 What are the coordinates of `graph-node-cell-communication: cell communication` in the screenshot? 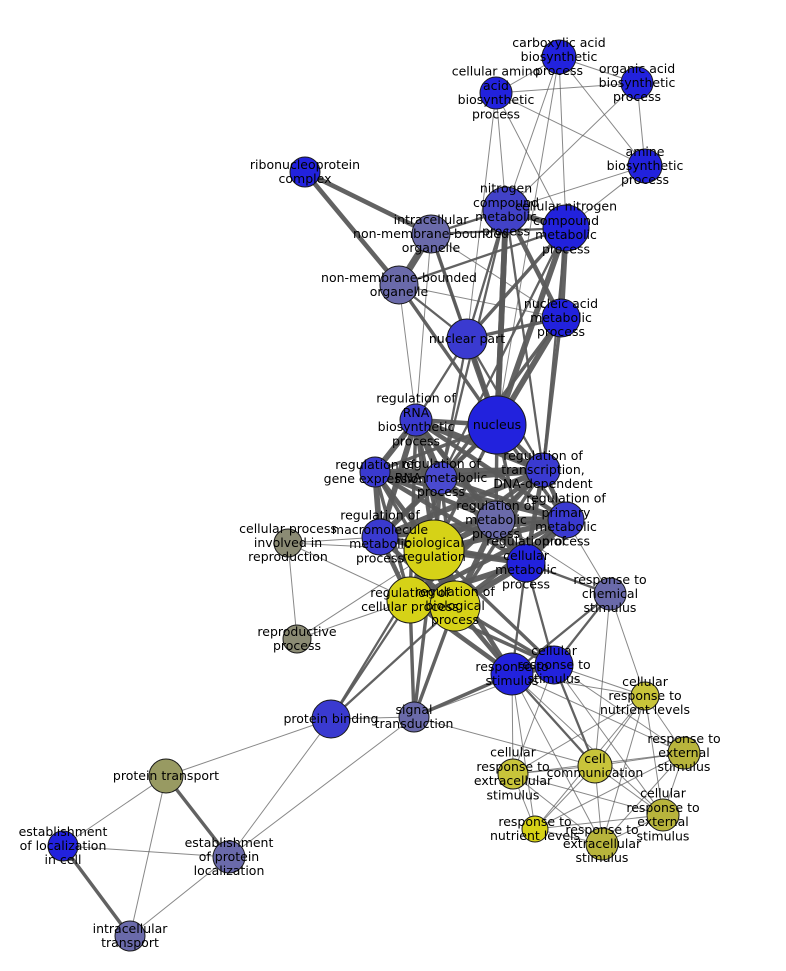 It's located at (595, 766).